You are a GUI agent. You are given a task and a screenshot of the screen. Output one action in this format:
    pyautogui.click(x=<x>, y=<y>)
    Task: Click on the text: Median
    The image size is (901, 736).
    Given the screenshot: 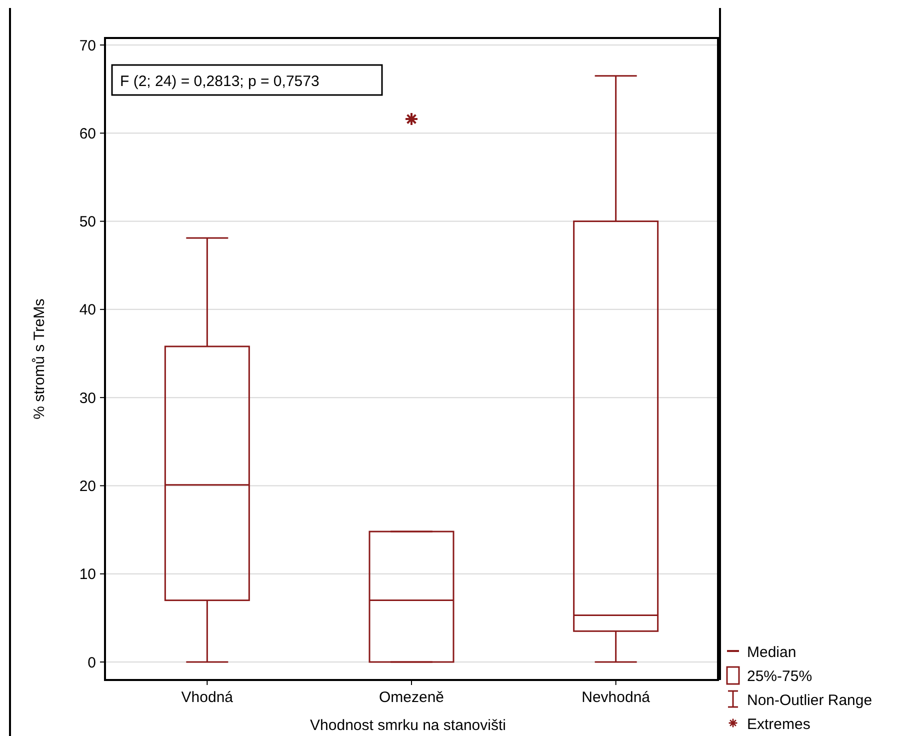 What is the action you would take?
    pyautogui.click(x=771, y=652)
    